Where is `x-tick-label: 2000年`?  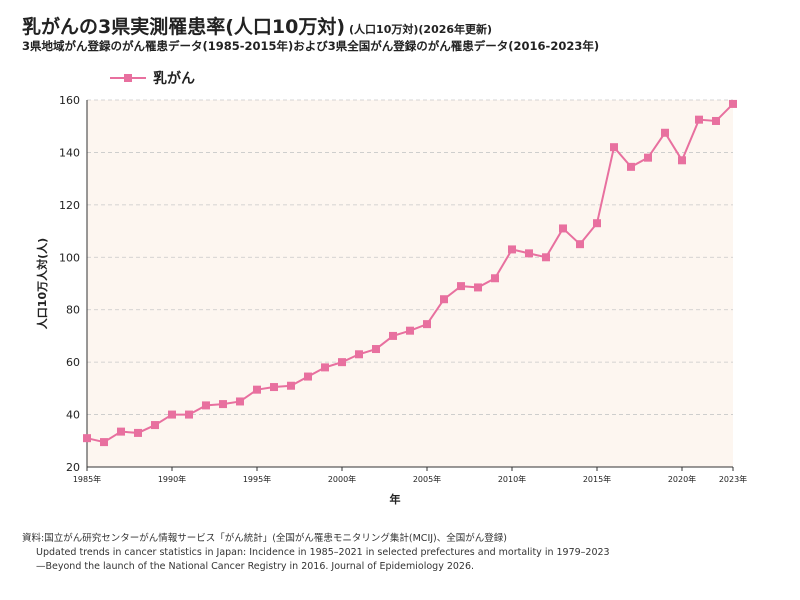 x-tick-label: 2000年 is located at coordinates (342, 479).